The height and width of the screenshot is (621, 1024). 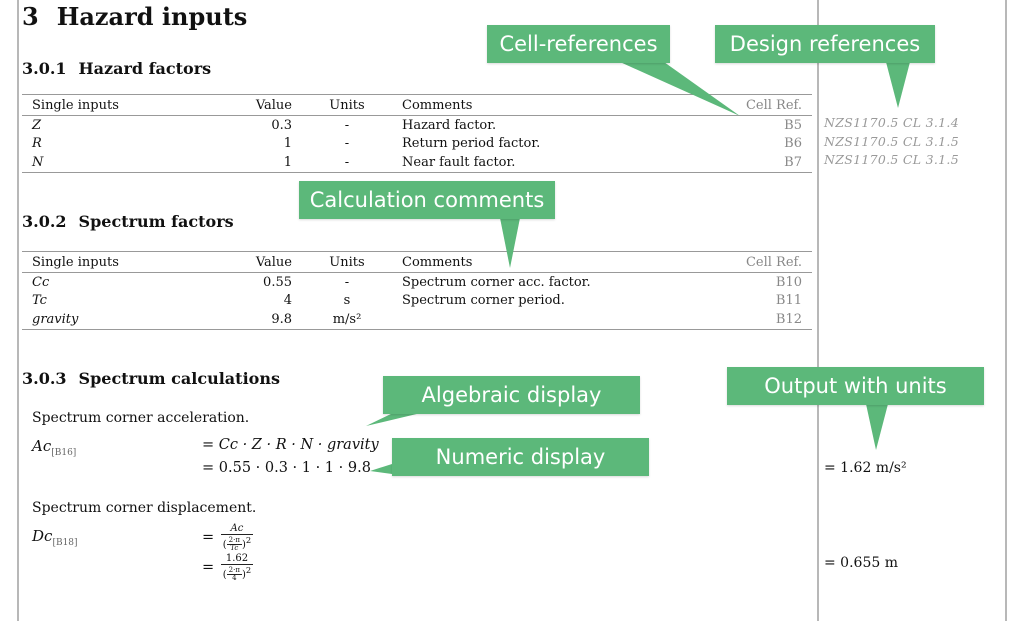 What do you see at coordinates (891, 122) in the screenshot?
I see `design-reference: NZS1170.5 CL 3.1.4` at bounding box center [891, 122].